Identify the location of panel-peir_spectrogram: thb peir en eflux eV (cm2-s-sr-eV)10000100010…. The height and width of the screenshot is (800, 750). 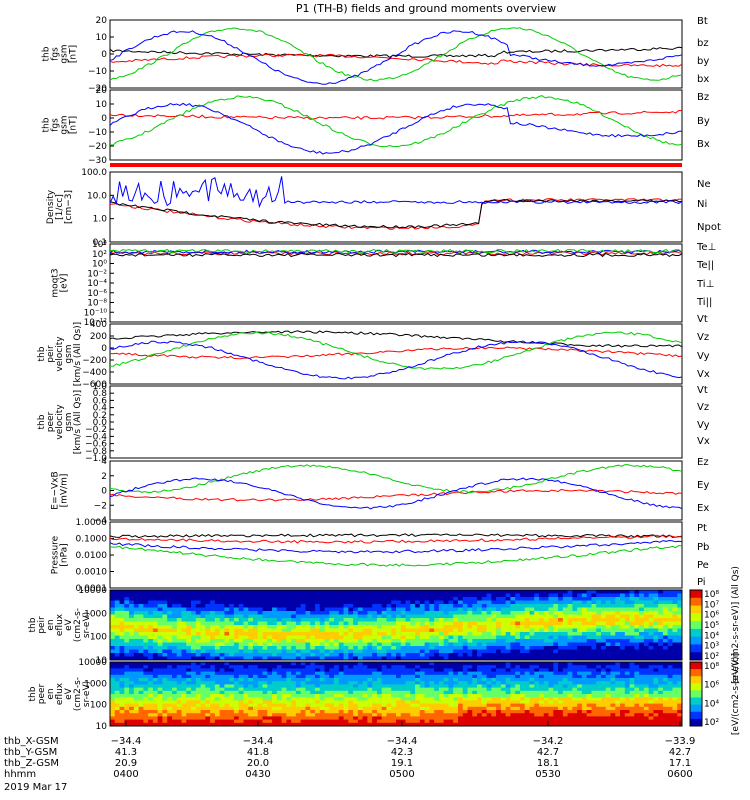
(384, 625).